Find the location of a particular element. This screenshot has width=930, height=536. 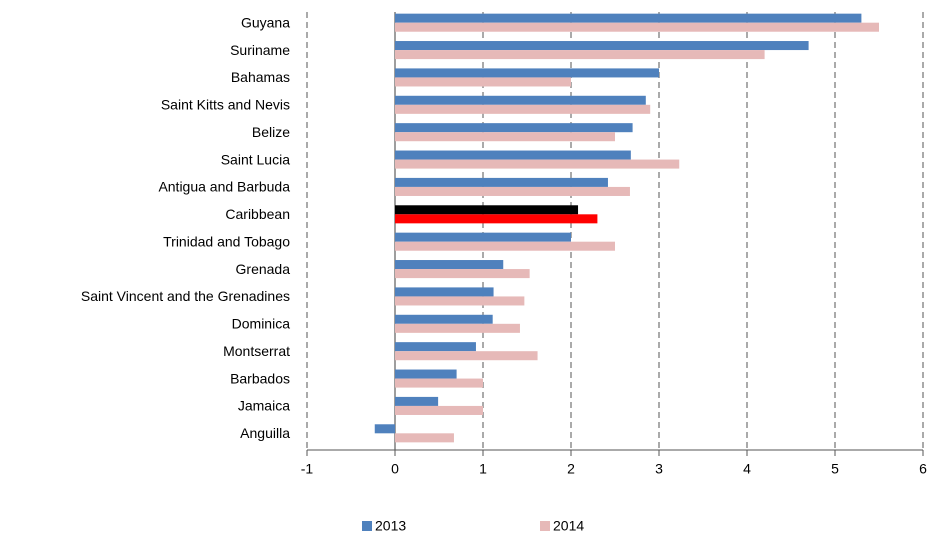

legend-label: 2013 is located at coordinates (390, 526).